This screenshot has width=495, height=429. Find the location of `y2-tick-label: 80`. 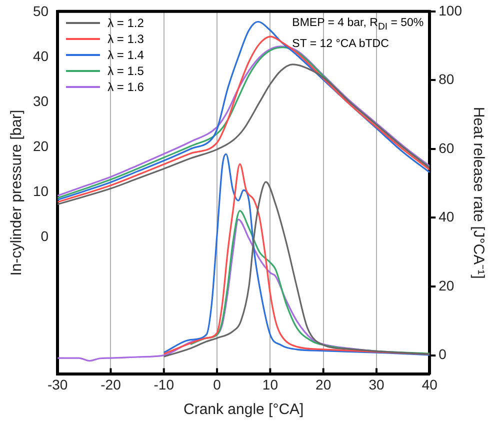

y2-tick-label: 80 is located at coordinates (446, 79).